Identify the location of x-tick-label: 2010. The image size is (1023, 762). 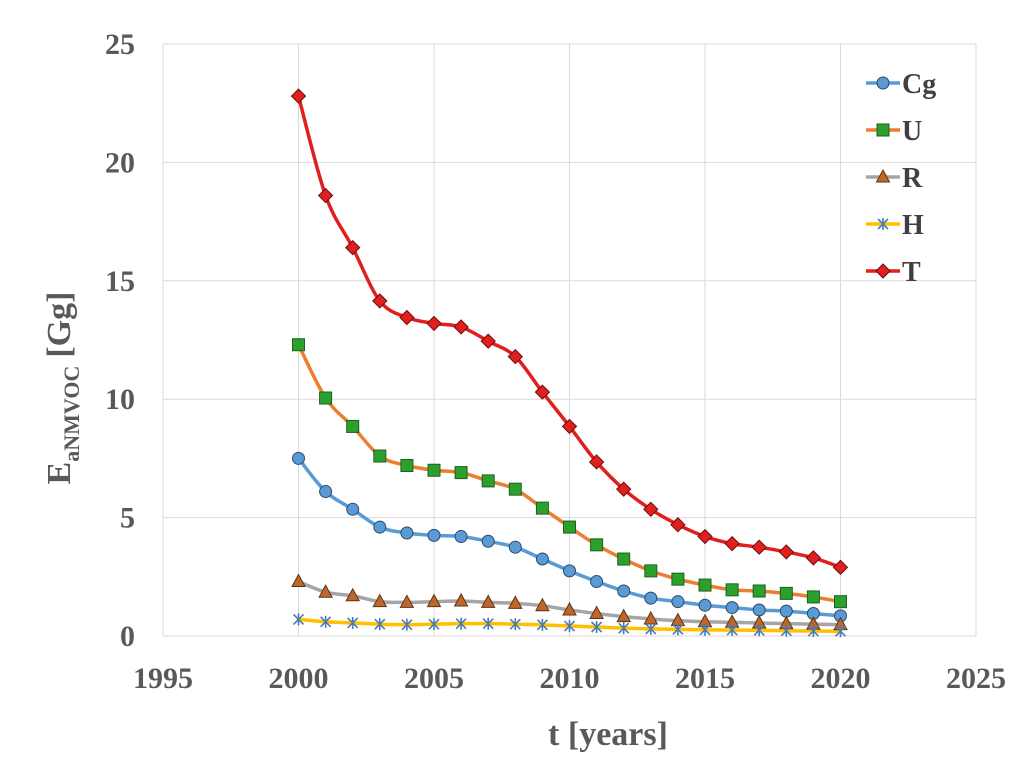
(570, 678).